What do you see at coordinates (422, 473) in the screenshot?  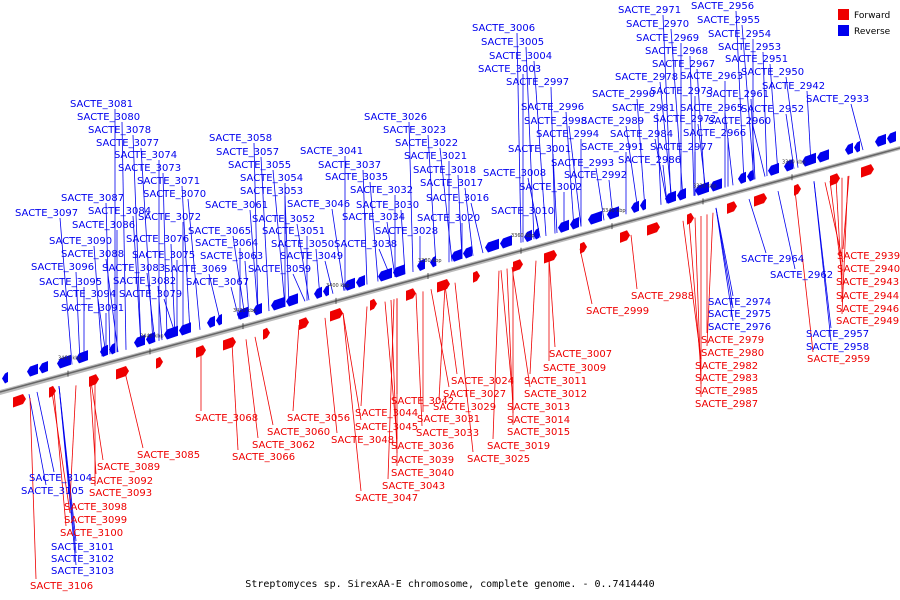 I see `gene-label: SACTE_3040` at bounding box center [422, 473].